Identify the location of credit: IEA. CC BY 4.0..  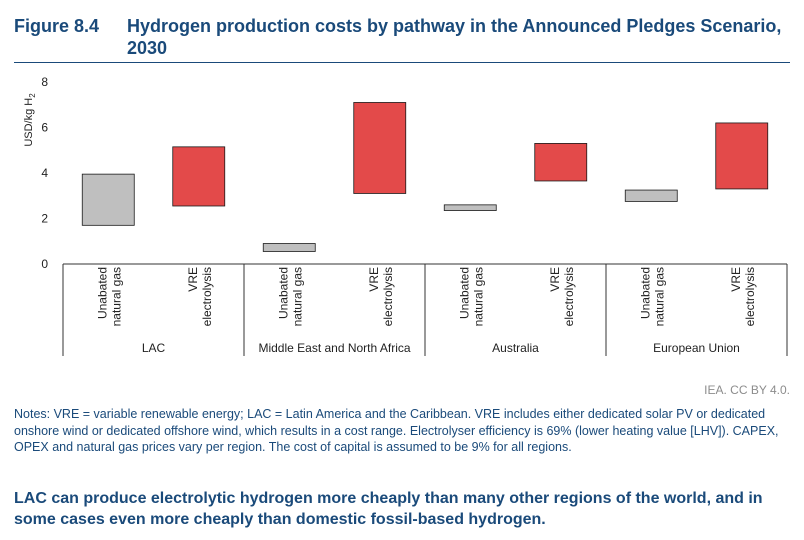
(747, 390).